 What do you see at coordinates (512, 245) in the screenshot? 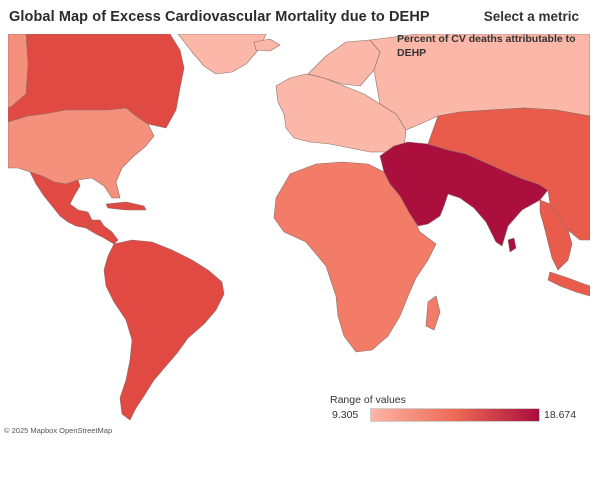
I see `region-sri-lanka` at bounding box center [512, 245].